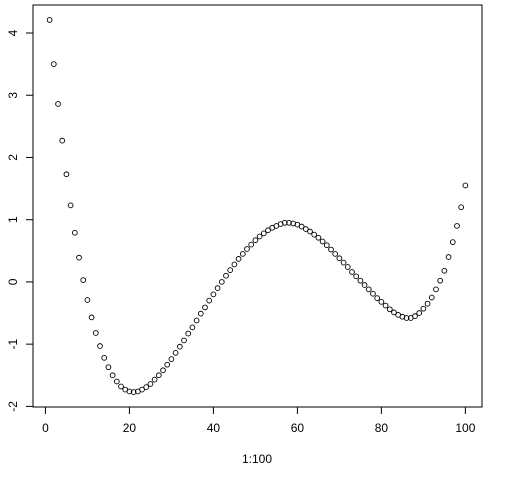 This screenshot has width=512, height=480. I want to click on y-tick-label: 2, so click(13, 157).